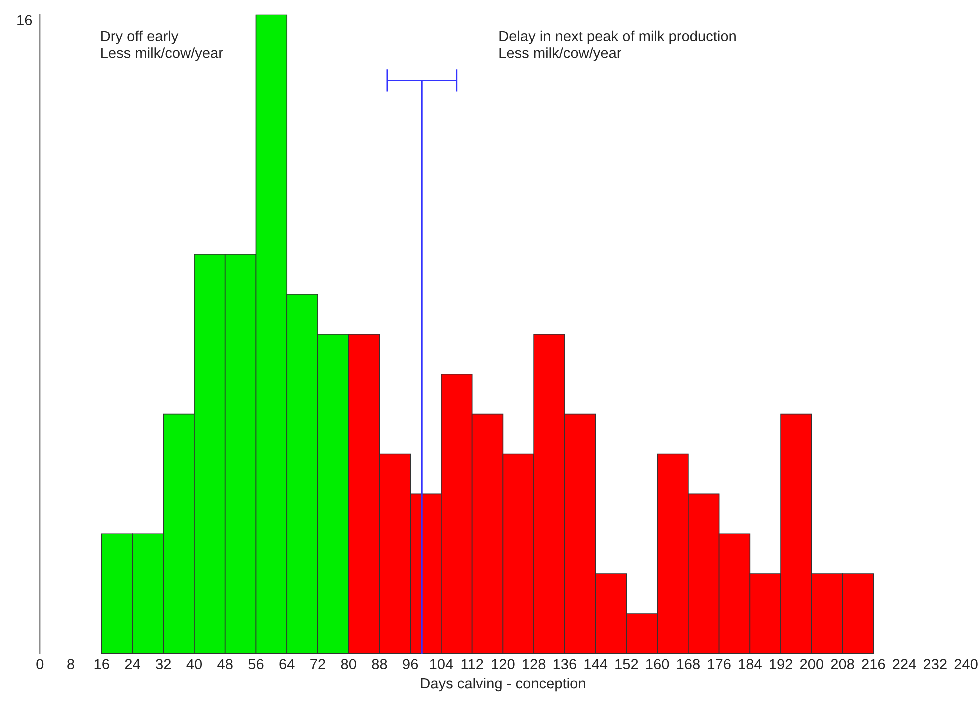 This screenshot has height=707, width=979. I want to click on x-tick-label: 192, so click(781, 664).